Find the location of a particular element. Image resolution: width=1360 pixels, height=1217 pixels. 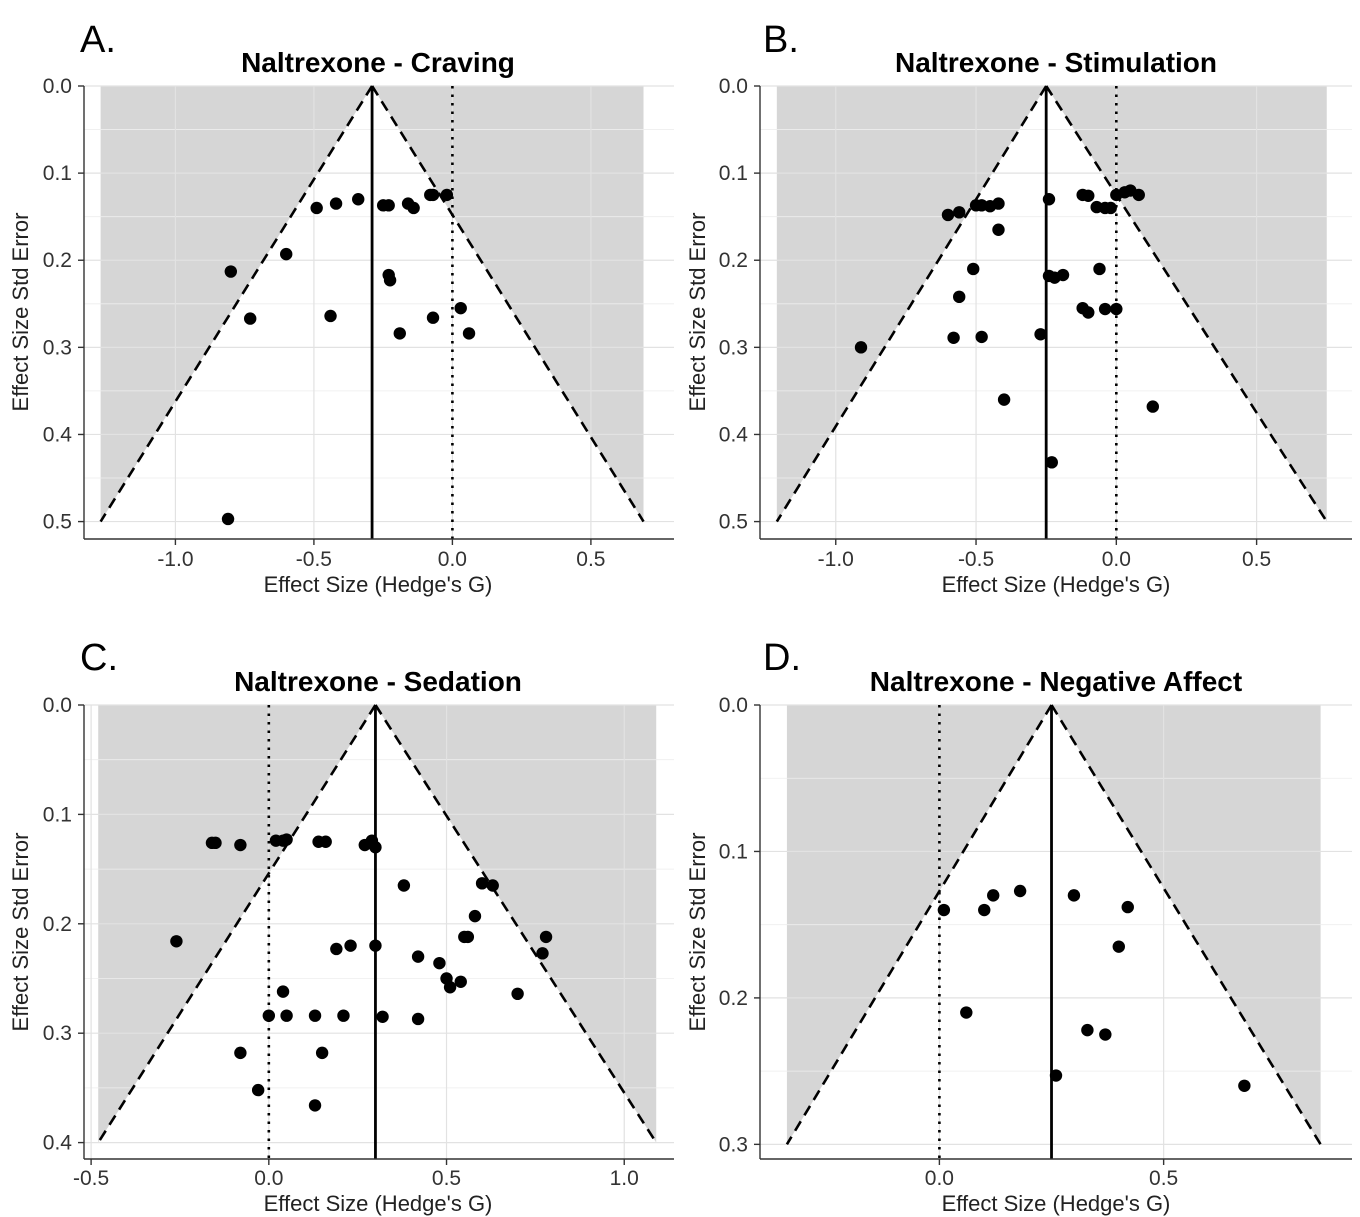

panel-c-xtick-label-0p5: 0.5 is located at coordinates (446, 1178).